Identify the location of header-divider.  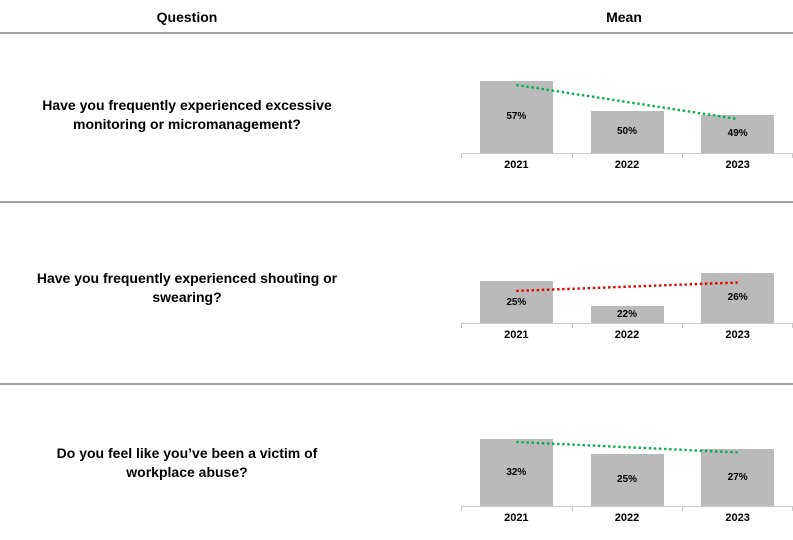
(396, 33).